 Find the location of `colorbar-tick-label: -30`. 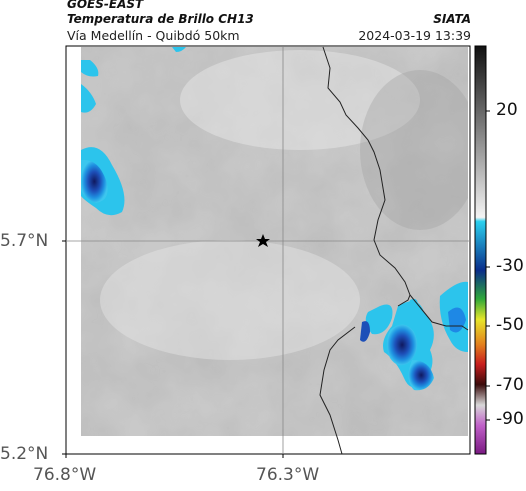

colorbar-tick-label: -30 is located at coordinates (510, 266).